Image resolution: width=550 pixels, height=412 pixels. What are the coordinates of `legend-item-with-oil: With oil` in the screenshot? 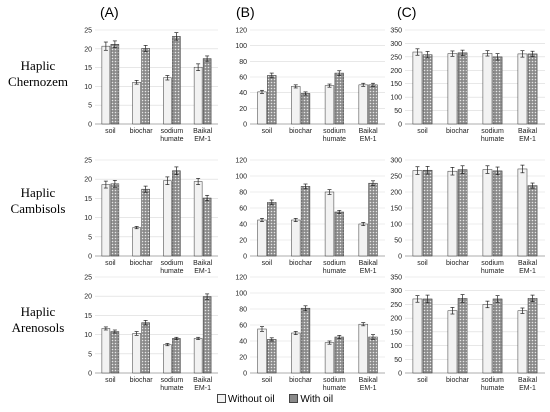 It's located at (311, 399).